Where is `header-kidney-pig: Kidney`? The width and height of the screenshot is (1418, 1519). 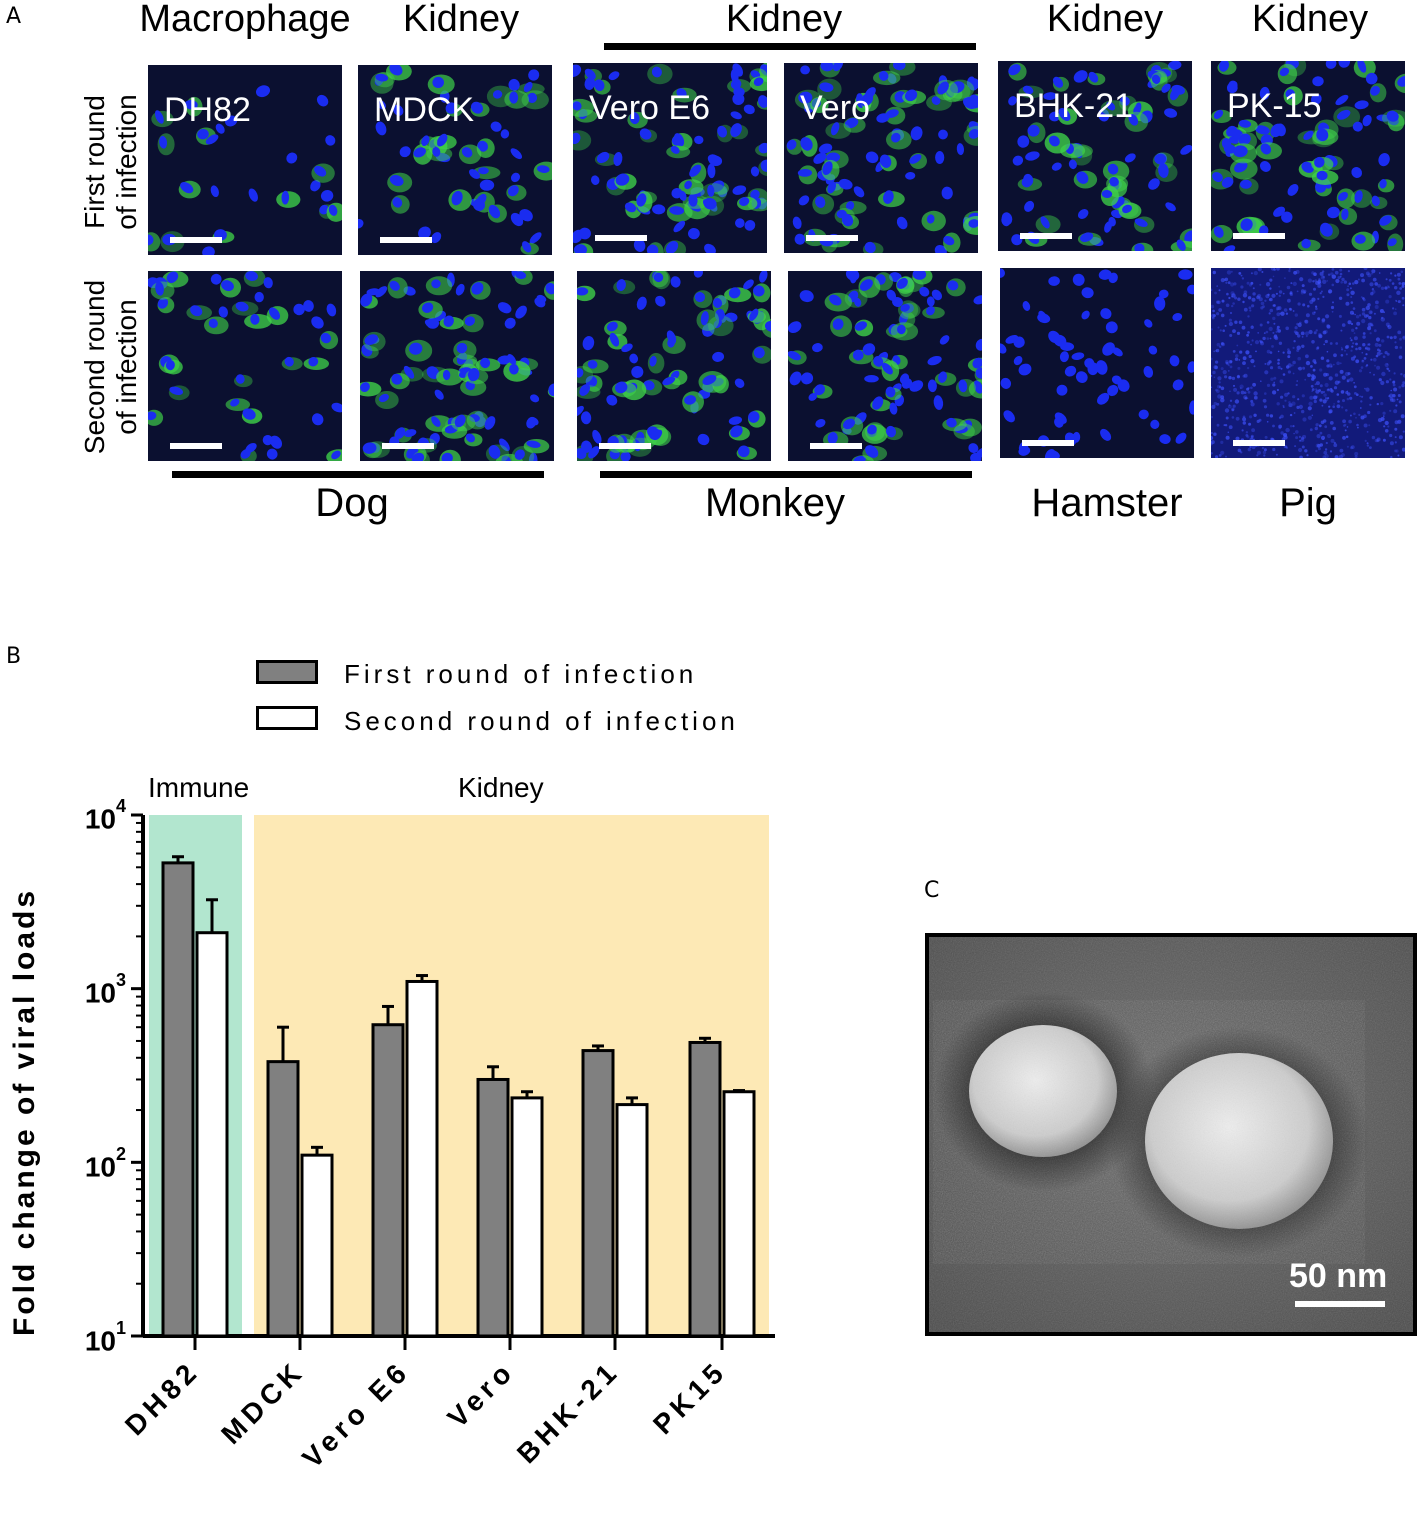 header-kidney-pig: Kidney is located at coordinates (1310, 20).